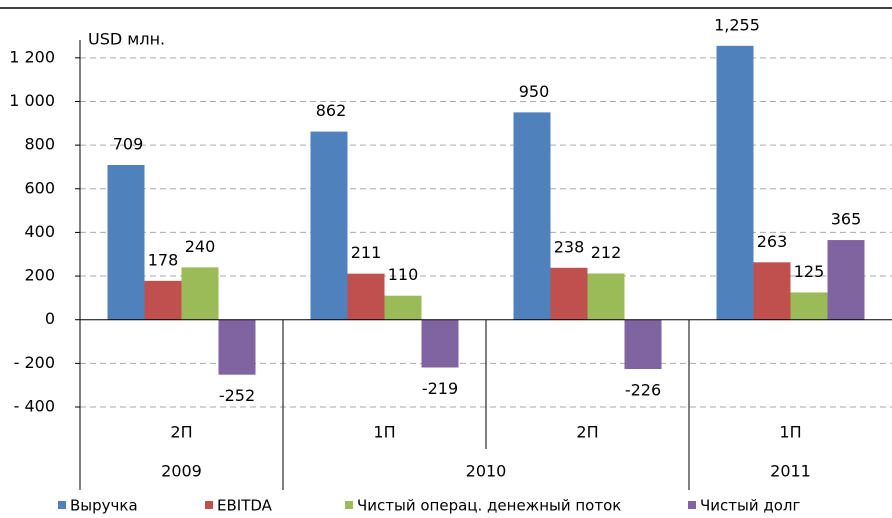  What do you see at coordinates (489, 506) in the screenshot?
I see `legend-label: Чистый операц. денежный поток` at bounding box center [489, 506].